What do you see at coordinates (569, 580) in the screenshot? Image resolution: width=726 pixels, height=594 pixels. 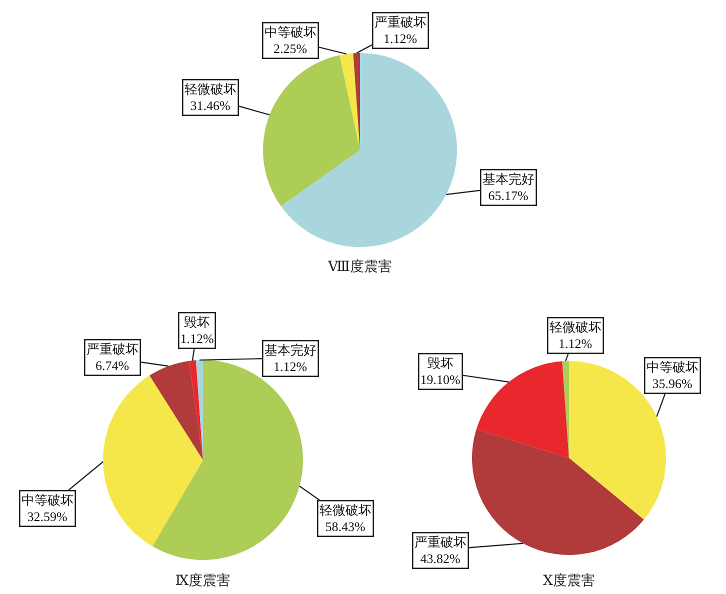 I see `text: Ⅹ度震害` at bounding box center [569, 580].